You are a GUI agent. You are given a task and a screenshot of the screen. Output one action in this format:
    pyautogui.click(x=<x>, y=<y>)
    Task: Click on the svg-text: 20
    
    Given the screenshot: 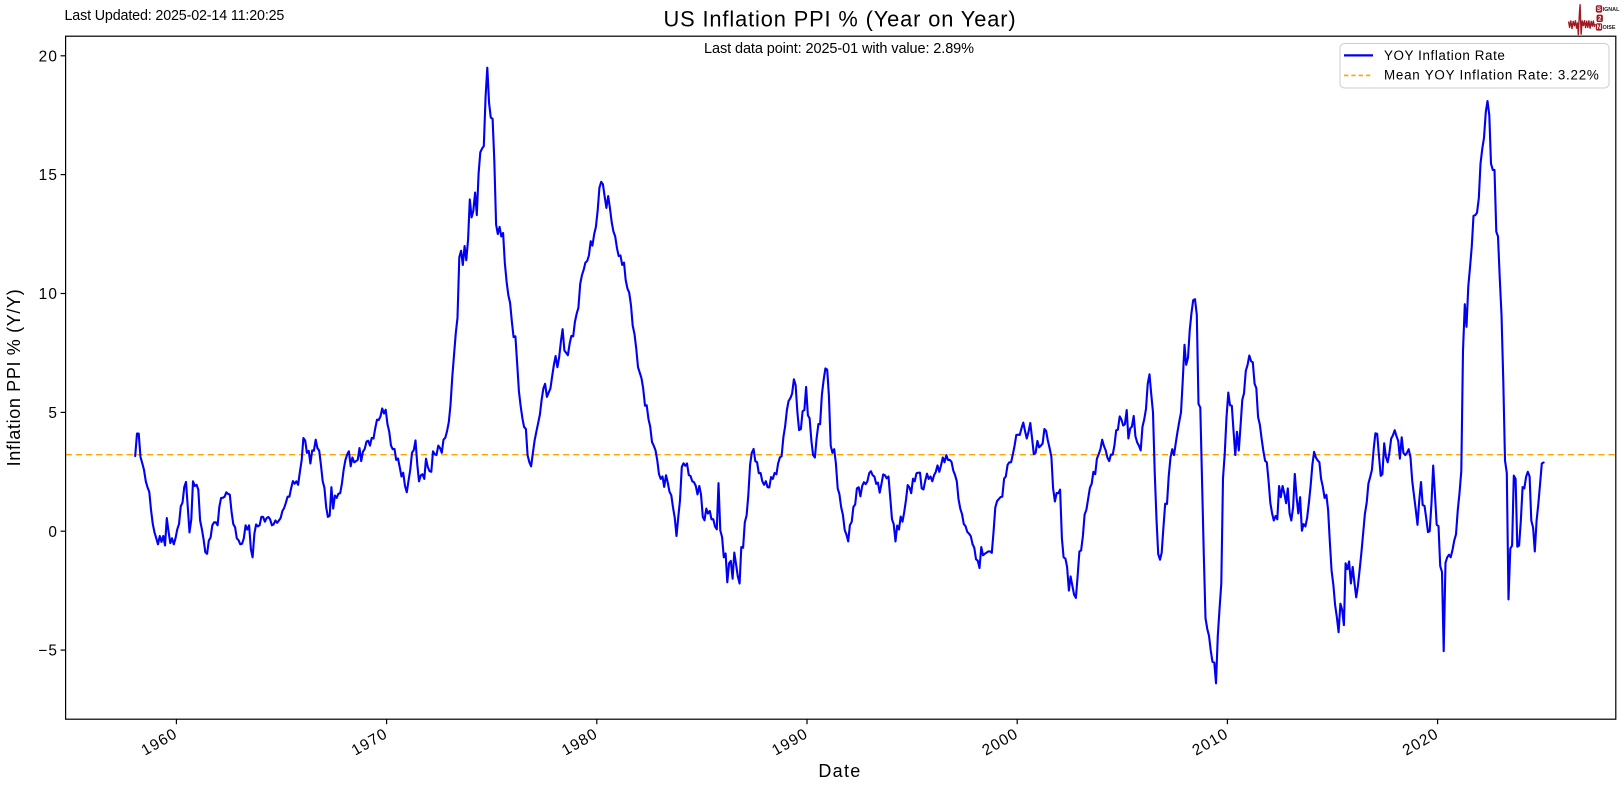 What is the action you would take?
    pyautogui.click(x=48, y=56)
    